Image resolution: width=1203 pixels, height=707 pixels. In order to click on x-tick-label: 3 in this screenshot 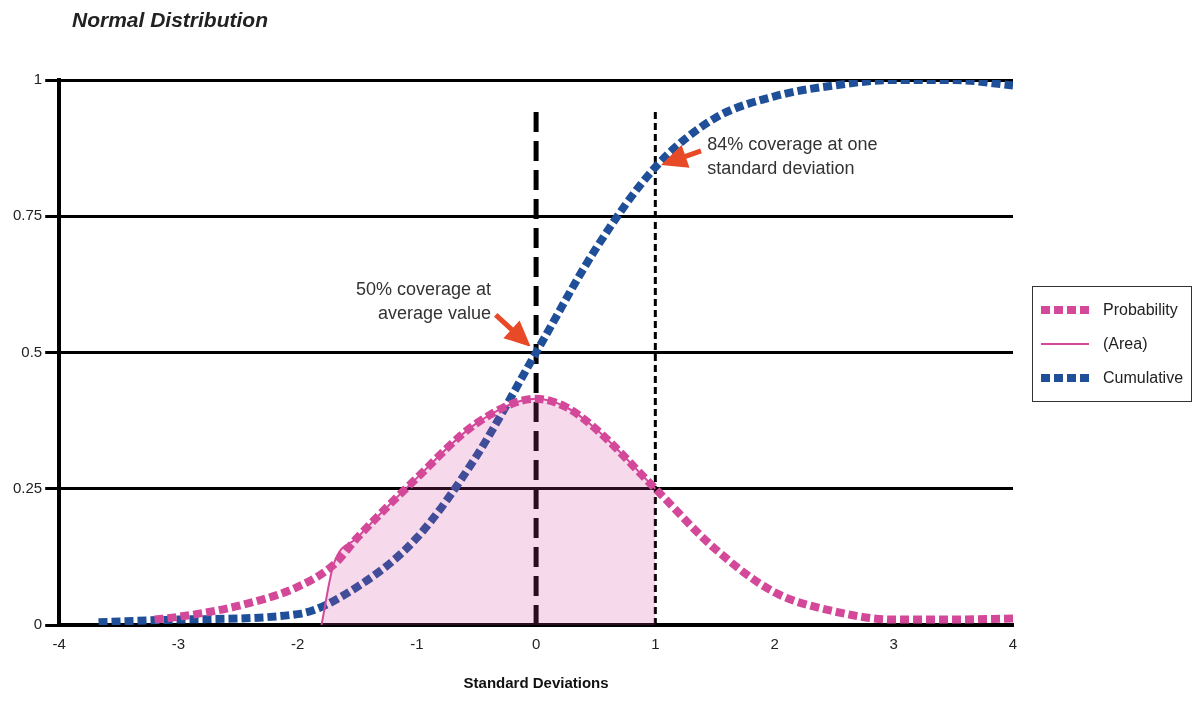, I will do `click(893, 644)`.